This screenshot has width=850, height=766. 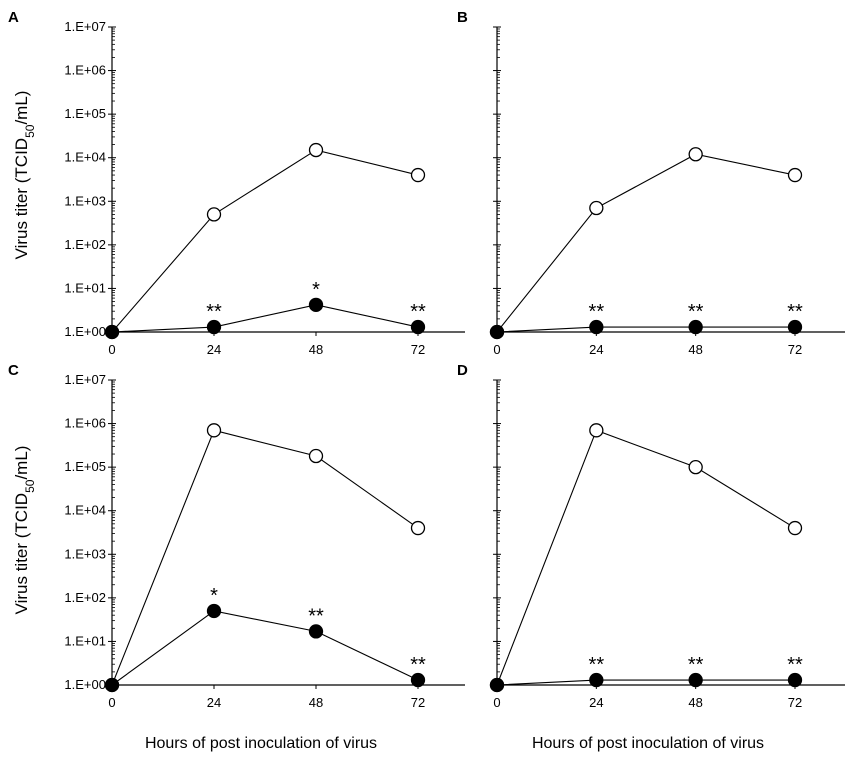 I want to click on panel-letter: D, so click(x=462, y=370).